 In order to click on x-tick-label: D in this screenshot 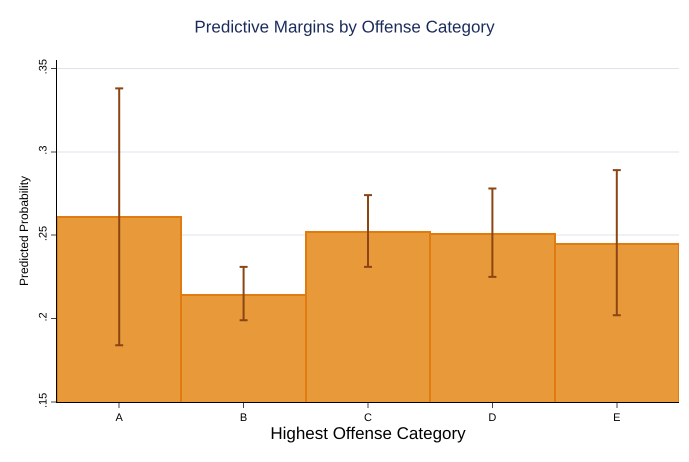, I will do `click(492, 418)`.